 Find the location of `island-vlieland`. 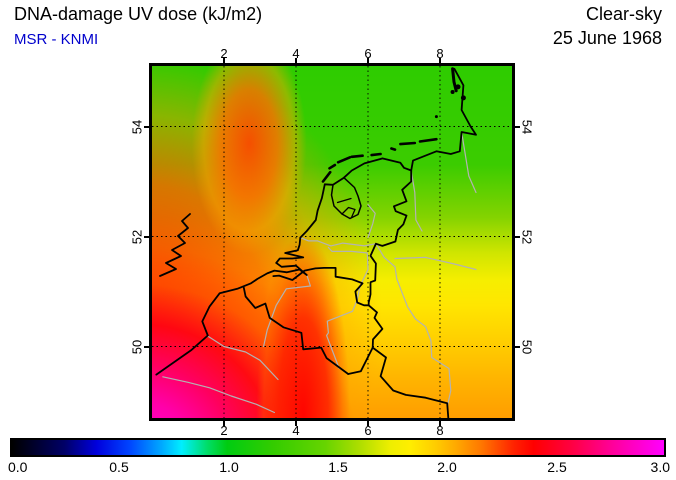

island-vlieland is located at coordinates (332, 166).